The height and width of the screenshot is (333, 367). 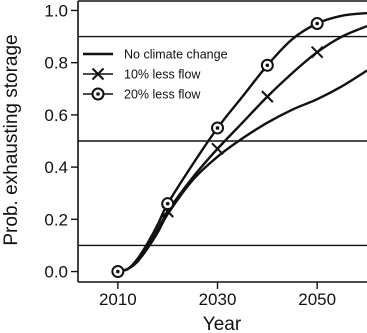 I want to click on legend-label: 10% less flow, so click(x=162, y=75).